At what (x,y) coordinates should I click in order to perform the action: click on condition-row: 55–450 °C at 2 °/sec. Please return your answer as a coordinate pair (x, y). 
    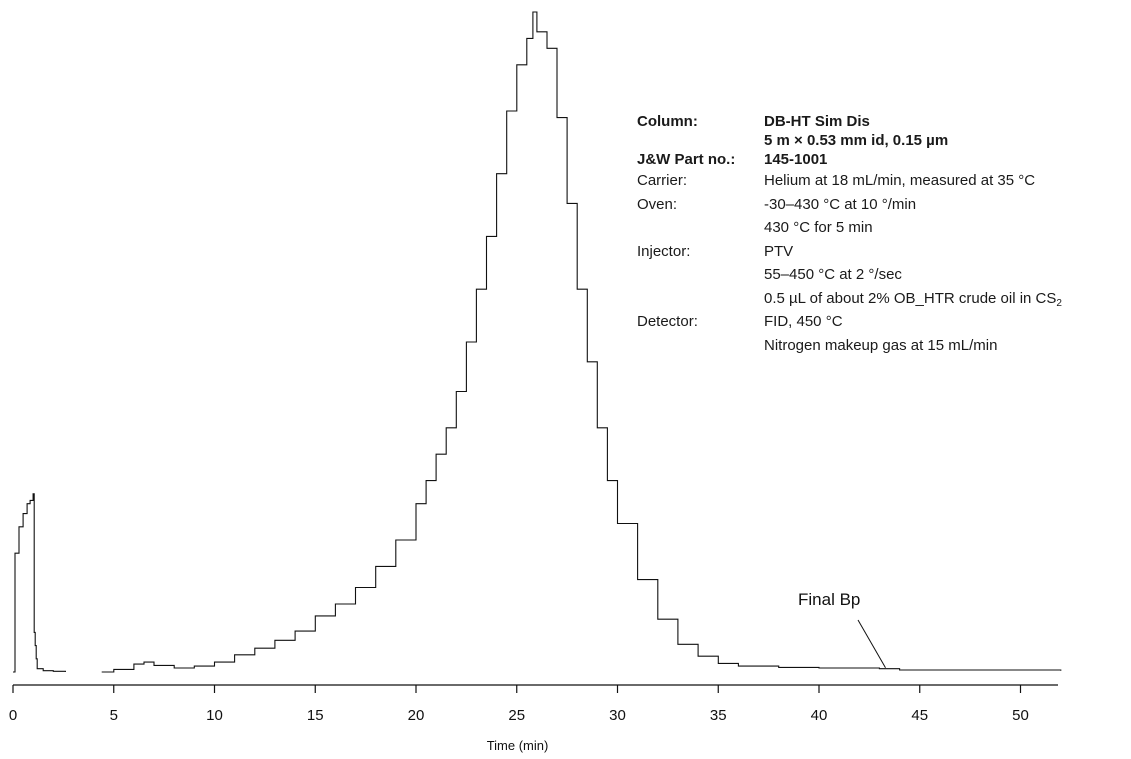
    Looking at the image, I should click on (882, 275).